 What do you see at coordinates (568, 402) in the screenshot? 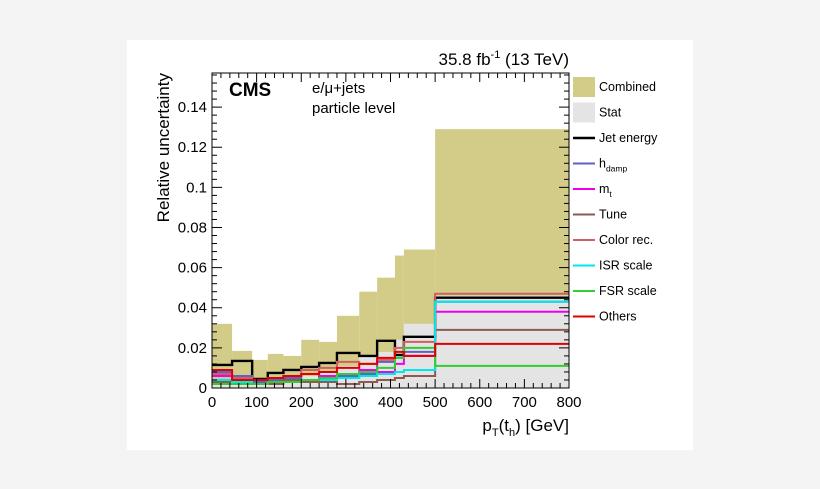
I see `x-tick-label: 800` at bounding box center [568, 402].